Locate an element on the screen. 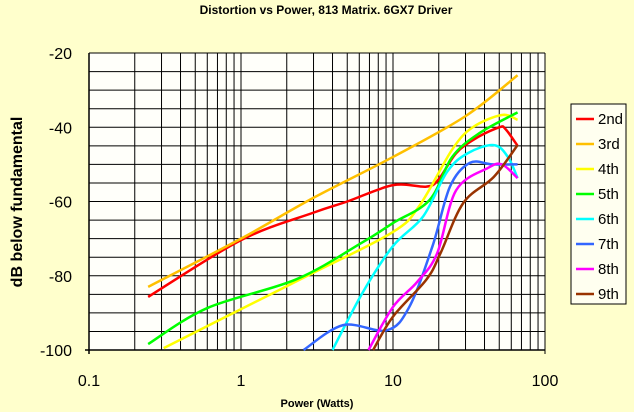  legend: 2nd 3rd 4th 5th 6th 7th 8th 9th is located at coordinates (598, 204).